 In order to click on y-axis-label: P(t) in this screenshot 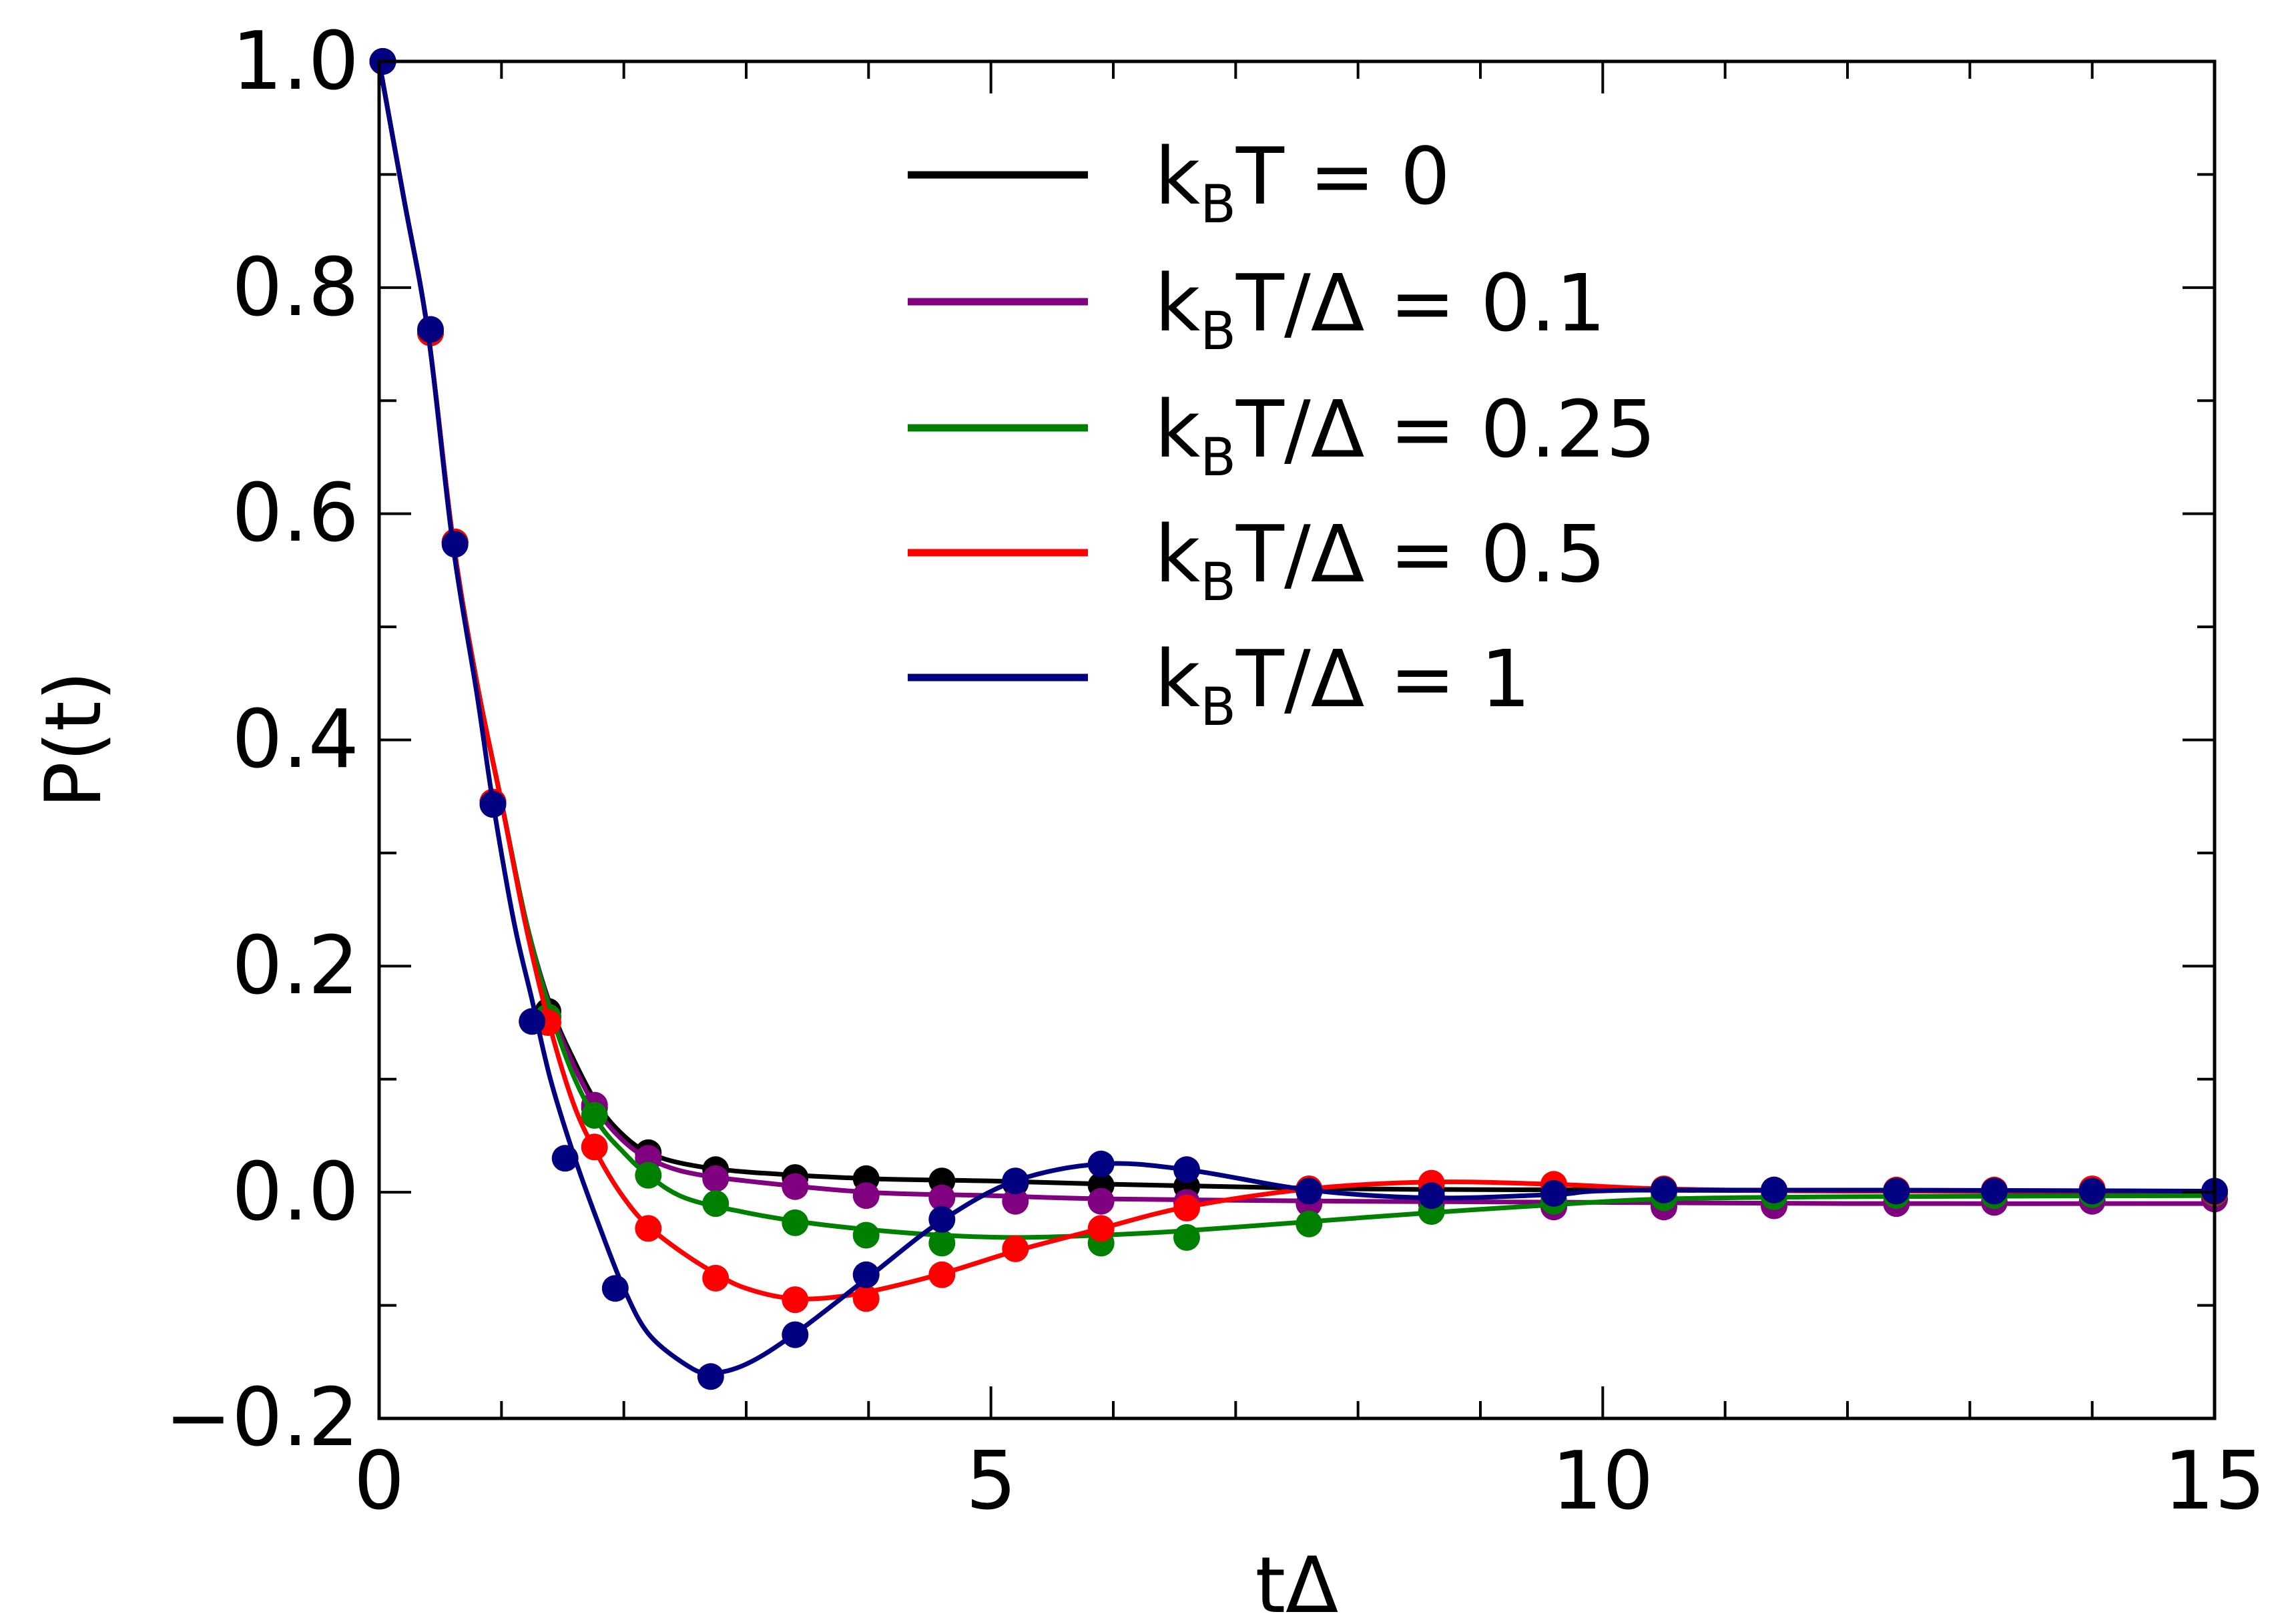, I will do `click(74, 739)`.